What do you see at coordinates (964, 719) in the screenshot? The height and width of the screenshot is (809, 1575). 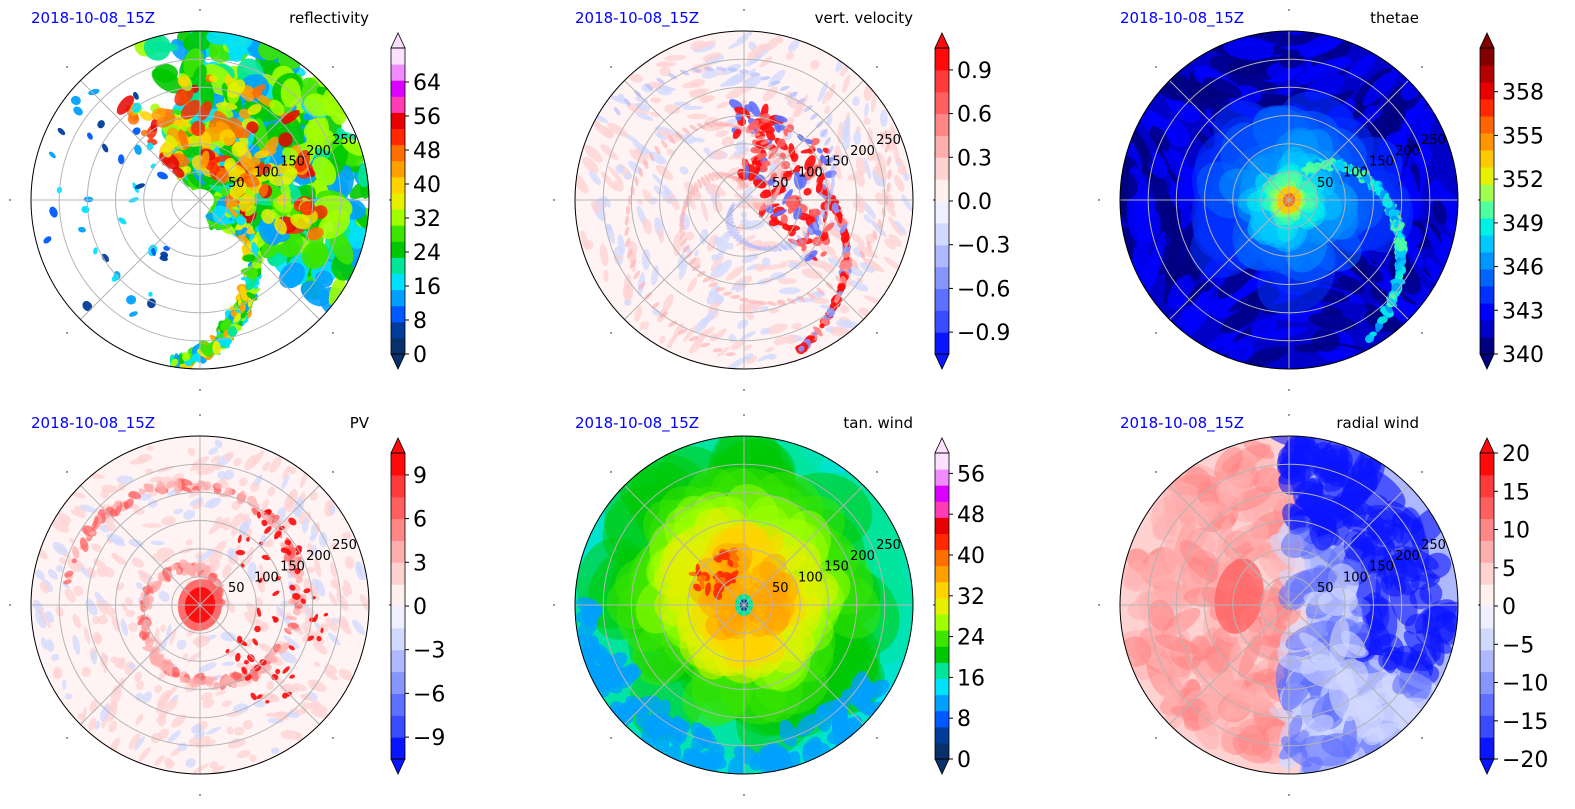 I see `colorbar-tick-label: 8` at bounding box center [964, 719].